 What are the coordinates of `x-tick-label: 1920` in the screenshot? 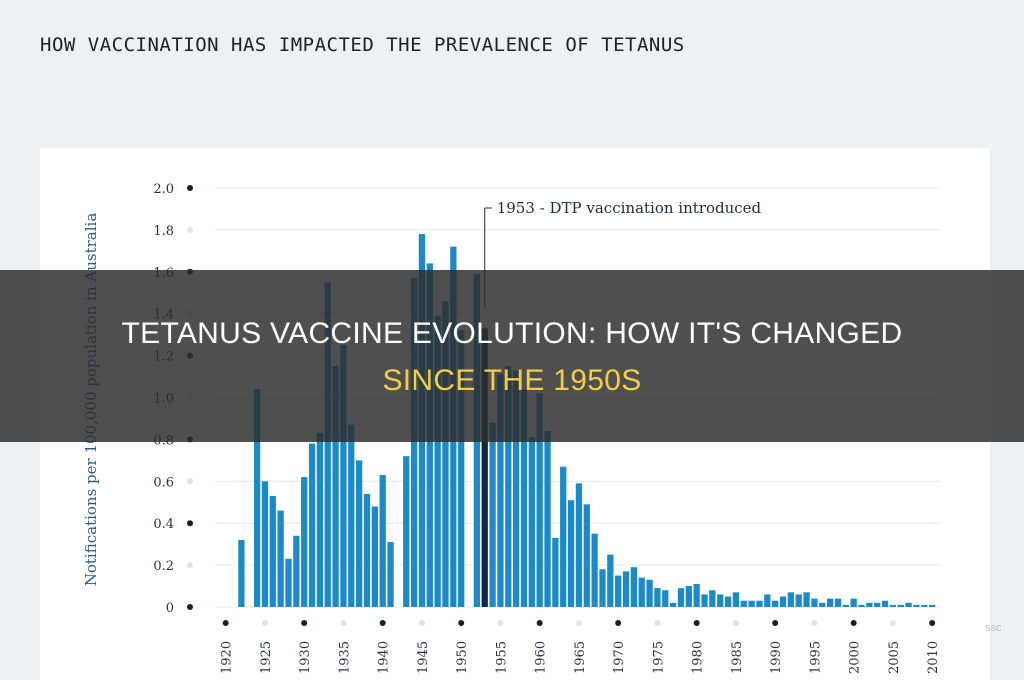 It's located at (227, 657).